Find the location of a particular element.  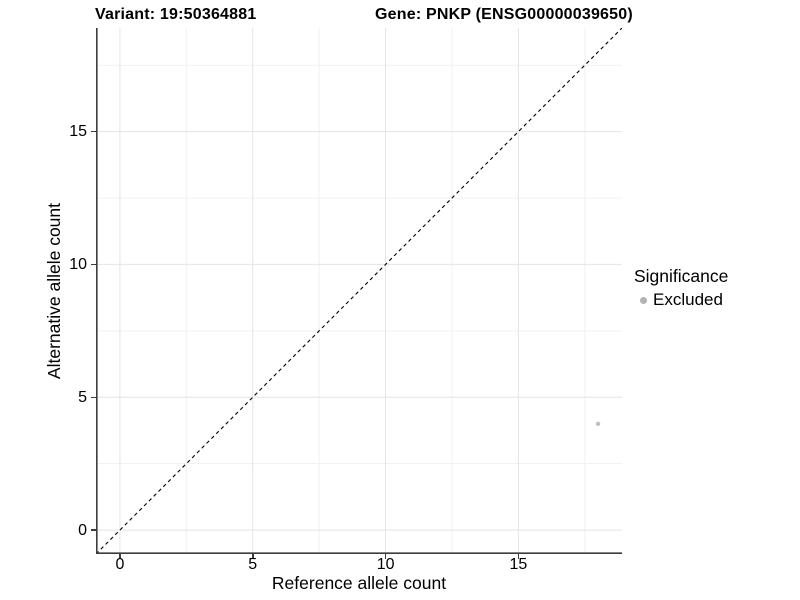

legend-items: Excluded is located at coordinates (681, 300).